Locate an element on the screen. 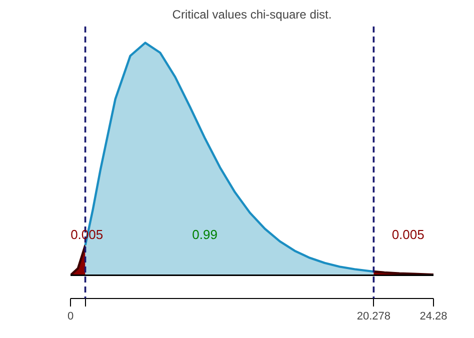 The width and height of the screenshot is (474, 338). annotation: 0.005 is located at coordinates (408, 234).